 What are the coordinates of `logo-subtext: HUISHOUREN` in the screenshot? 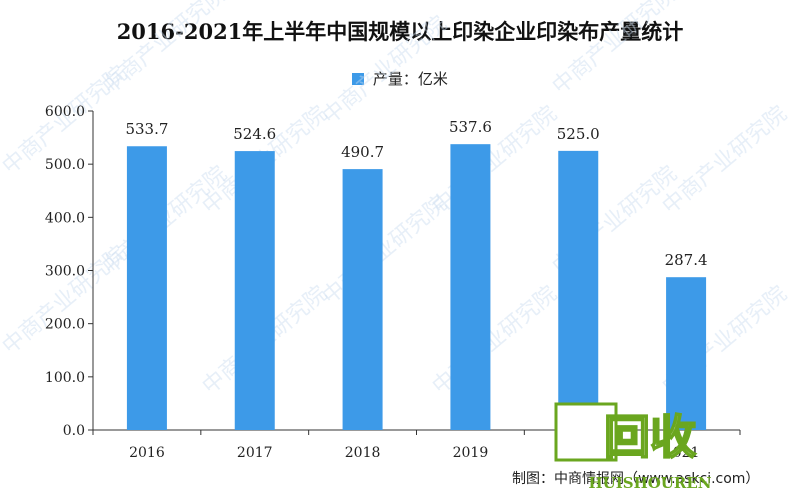 It's located at (649, 483).